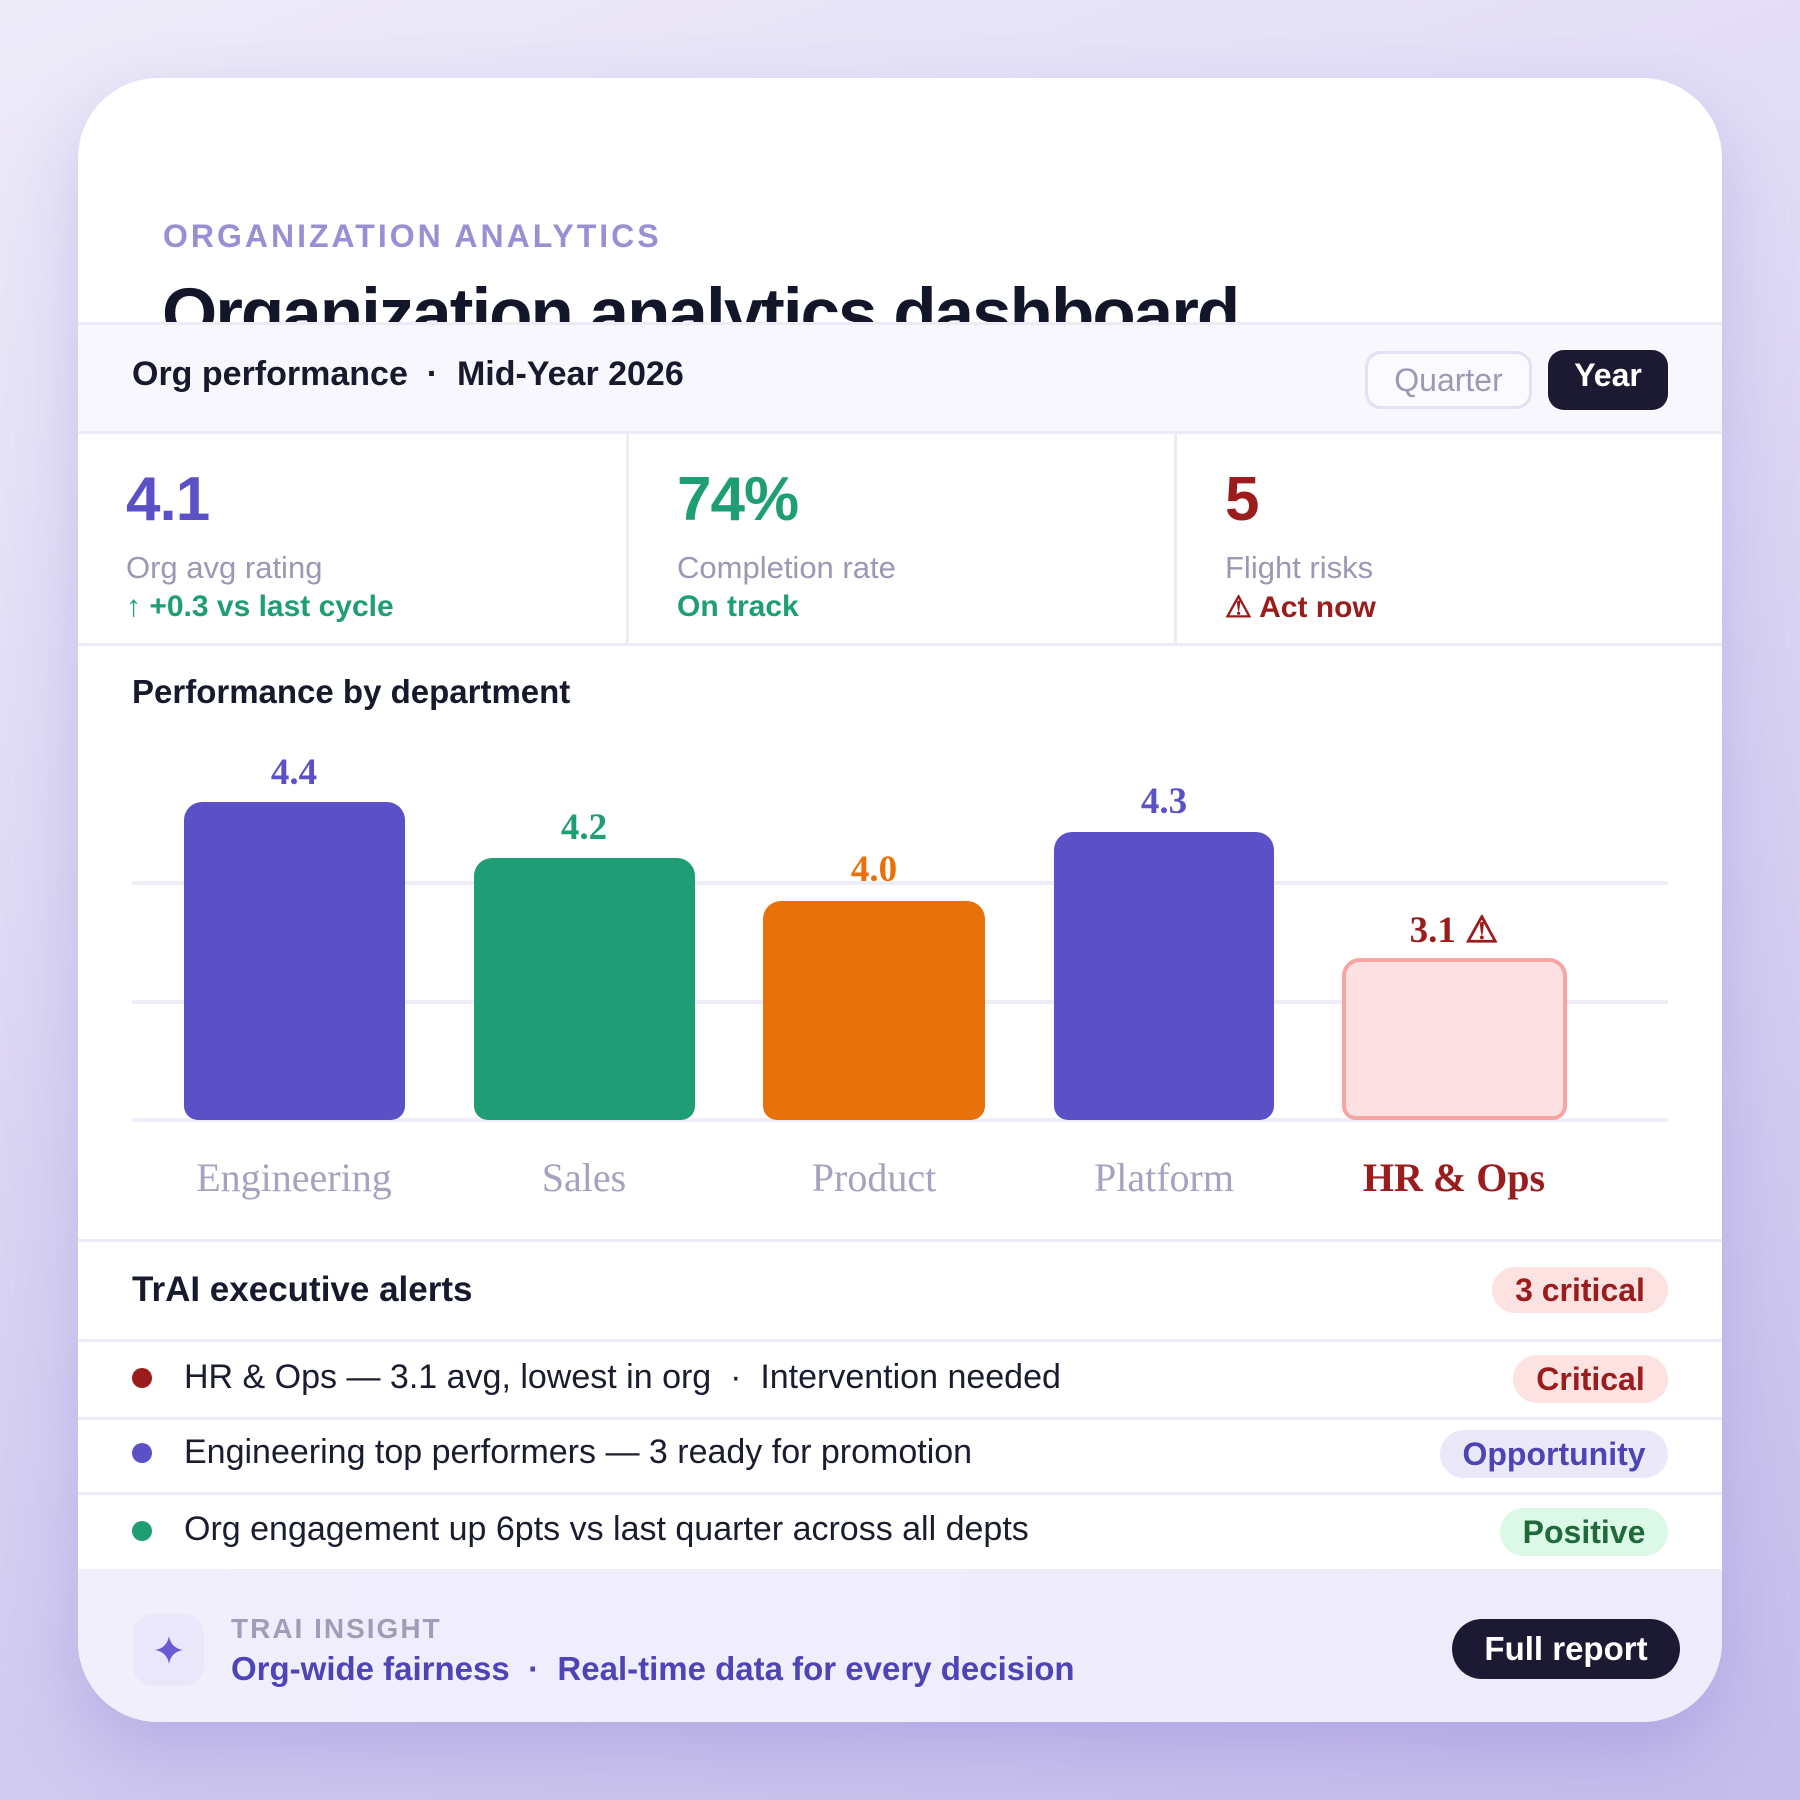  What do you see at coordinates (294, 772) in the screenshot?
I see `bar-value-engineering: 4.4` at bounding box center [294, 772].